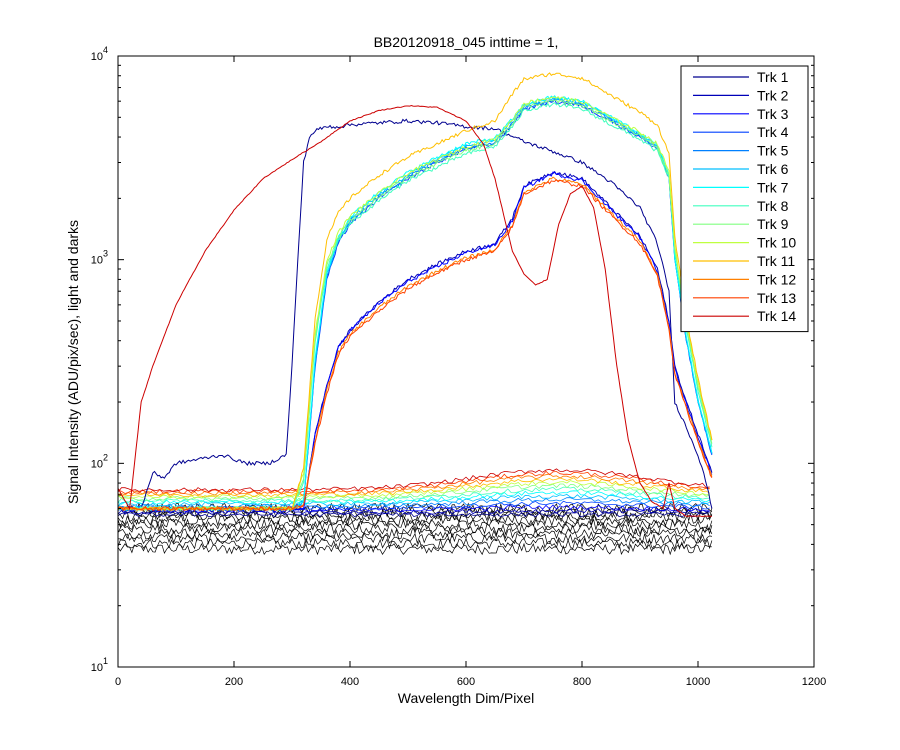 The image size is (900, 750). What do you see at coordinates (773, 132) in the screenshot?
I see `legend-label: Trk 4` at bounding box center [773, 132].